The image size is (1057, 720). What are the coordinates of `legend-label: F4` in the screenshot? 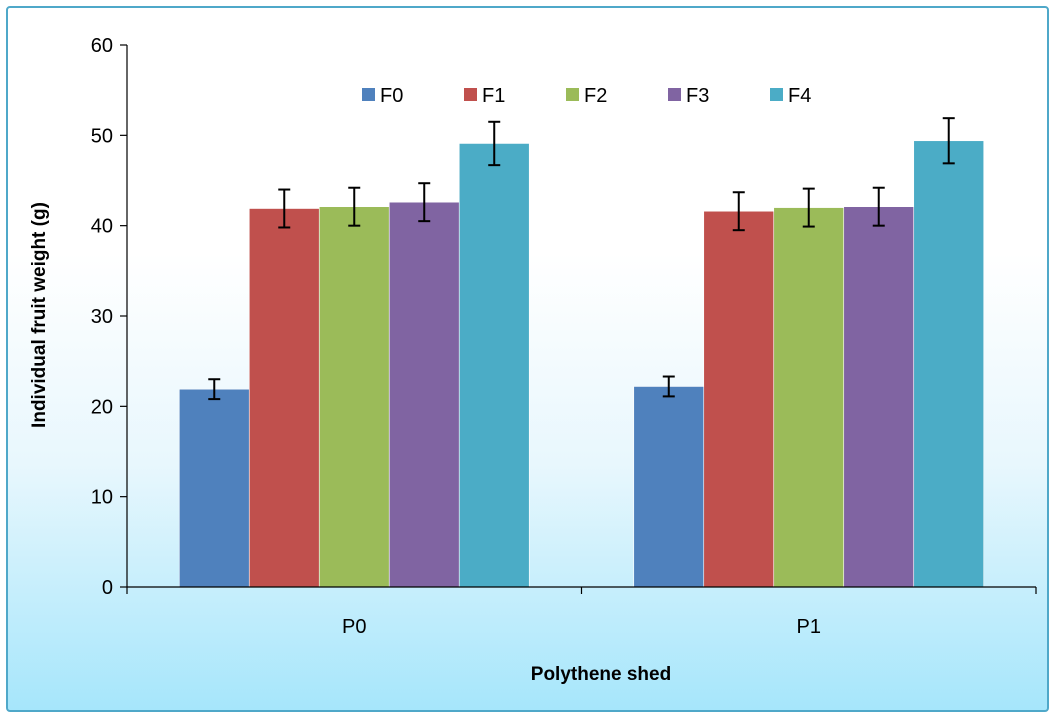 It's located at (799, 96).